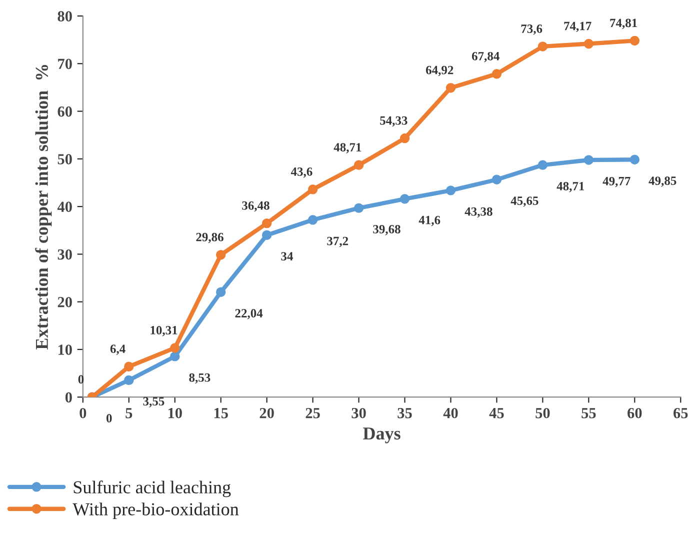 This screenshot has width=691, height=533. I want to click on x-tick-label: 50, so click(543, 413).